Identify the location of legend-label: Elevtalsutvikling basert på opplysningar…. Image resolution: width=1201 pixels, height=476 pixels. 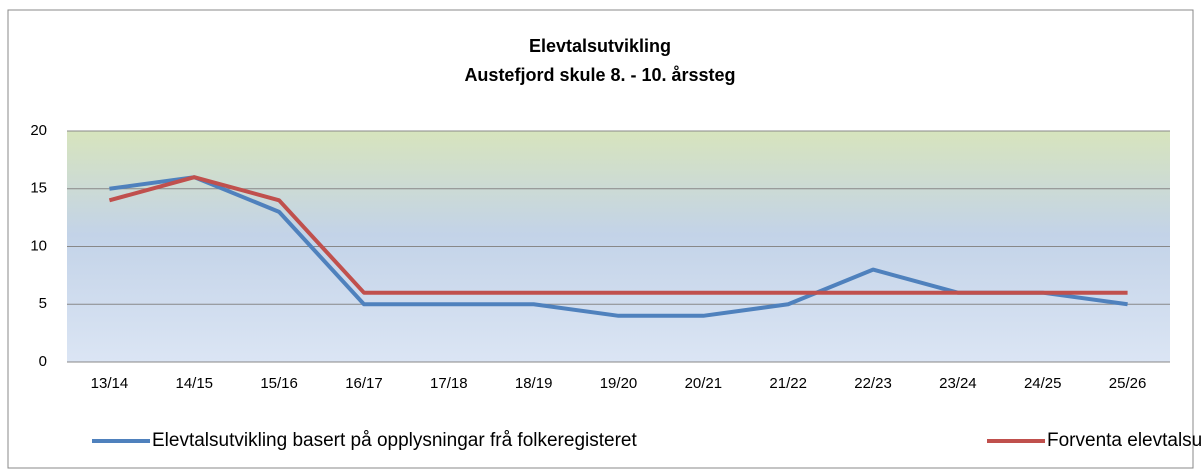
(394, 440).